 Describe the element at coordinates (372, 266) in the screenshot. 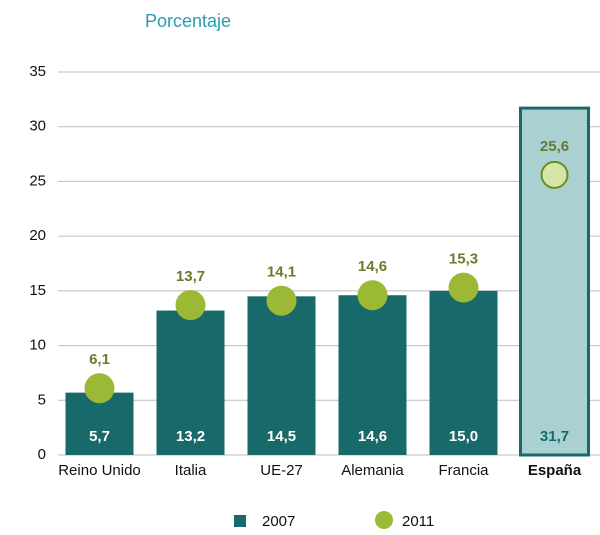

I see `dot-value-label: 14,6` at that location.